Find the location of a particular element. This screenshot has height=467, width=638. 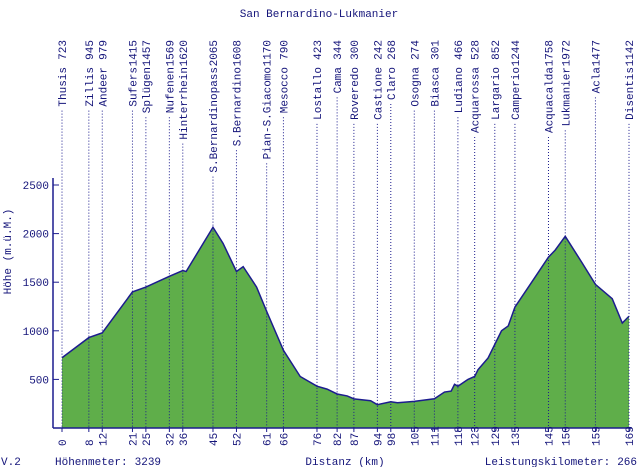

place-elevation: 1244 is located at coordinates (517, 53).